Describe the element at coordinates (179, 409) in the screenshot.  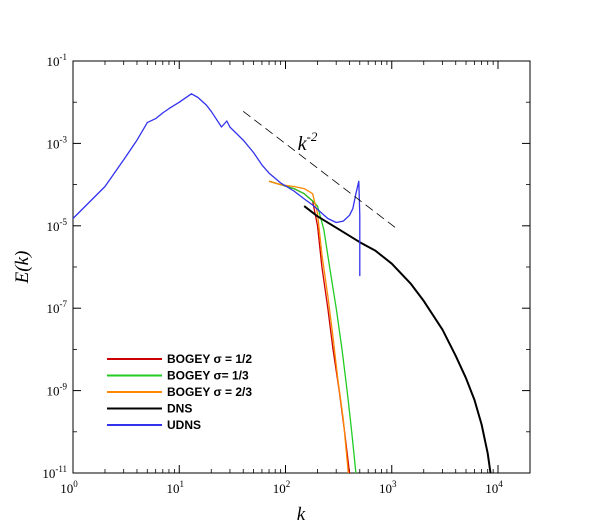
I see `legend-label-3: DNS` at that location.